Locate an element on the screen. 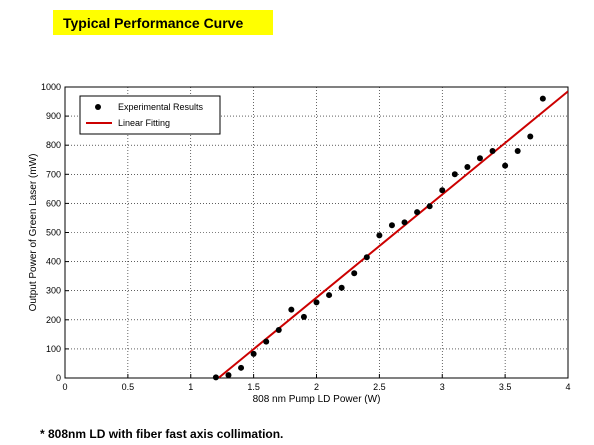  legend-box is located at coordinates (150, 115).